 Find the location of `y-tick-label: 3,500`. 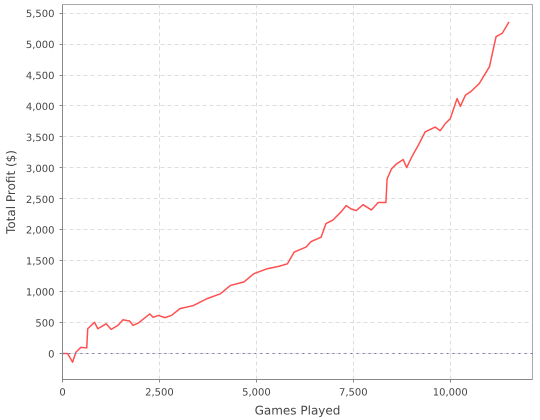

y-tick-label: 3,500 is located at coordinates (40, 138).